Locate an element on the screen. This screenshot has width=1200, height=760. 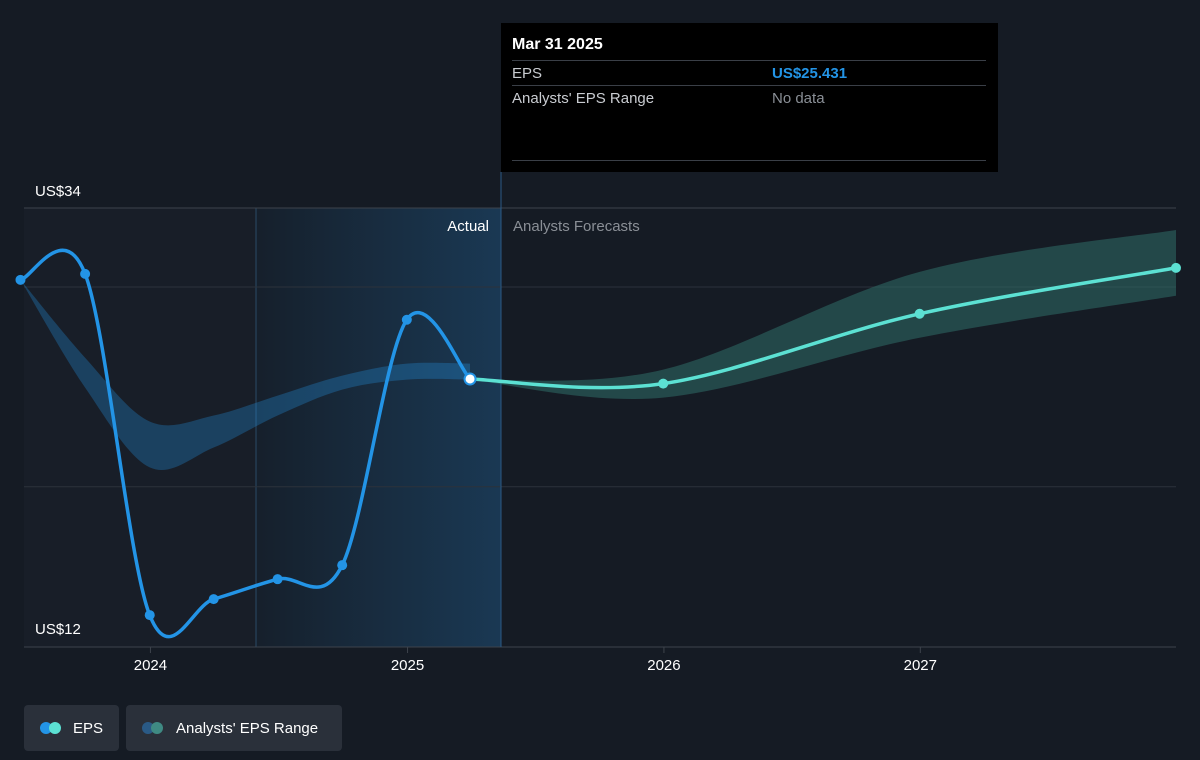
tooltip-row-range: Analysts' EPS Range No data is located at coordinates (749, 97).